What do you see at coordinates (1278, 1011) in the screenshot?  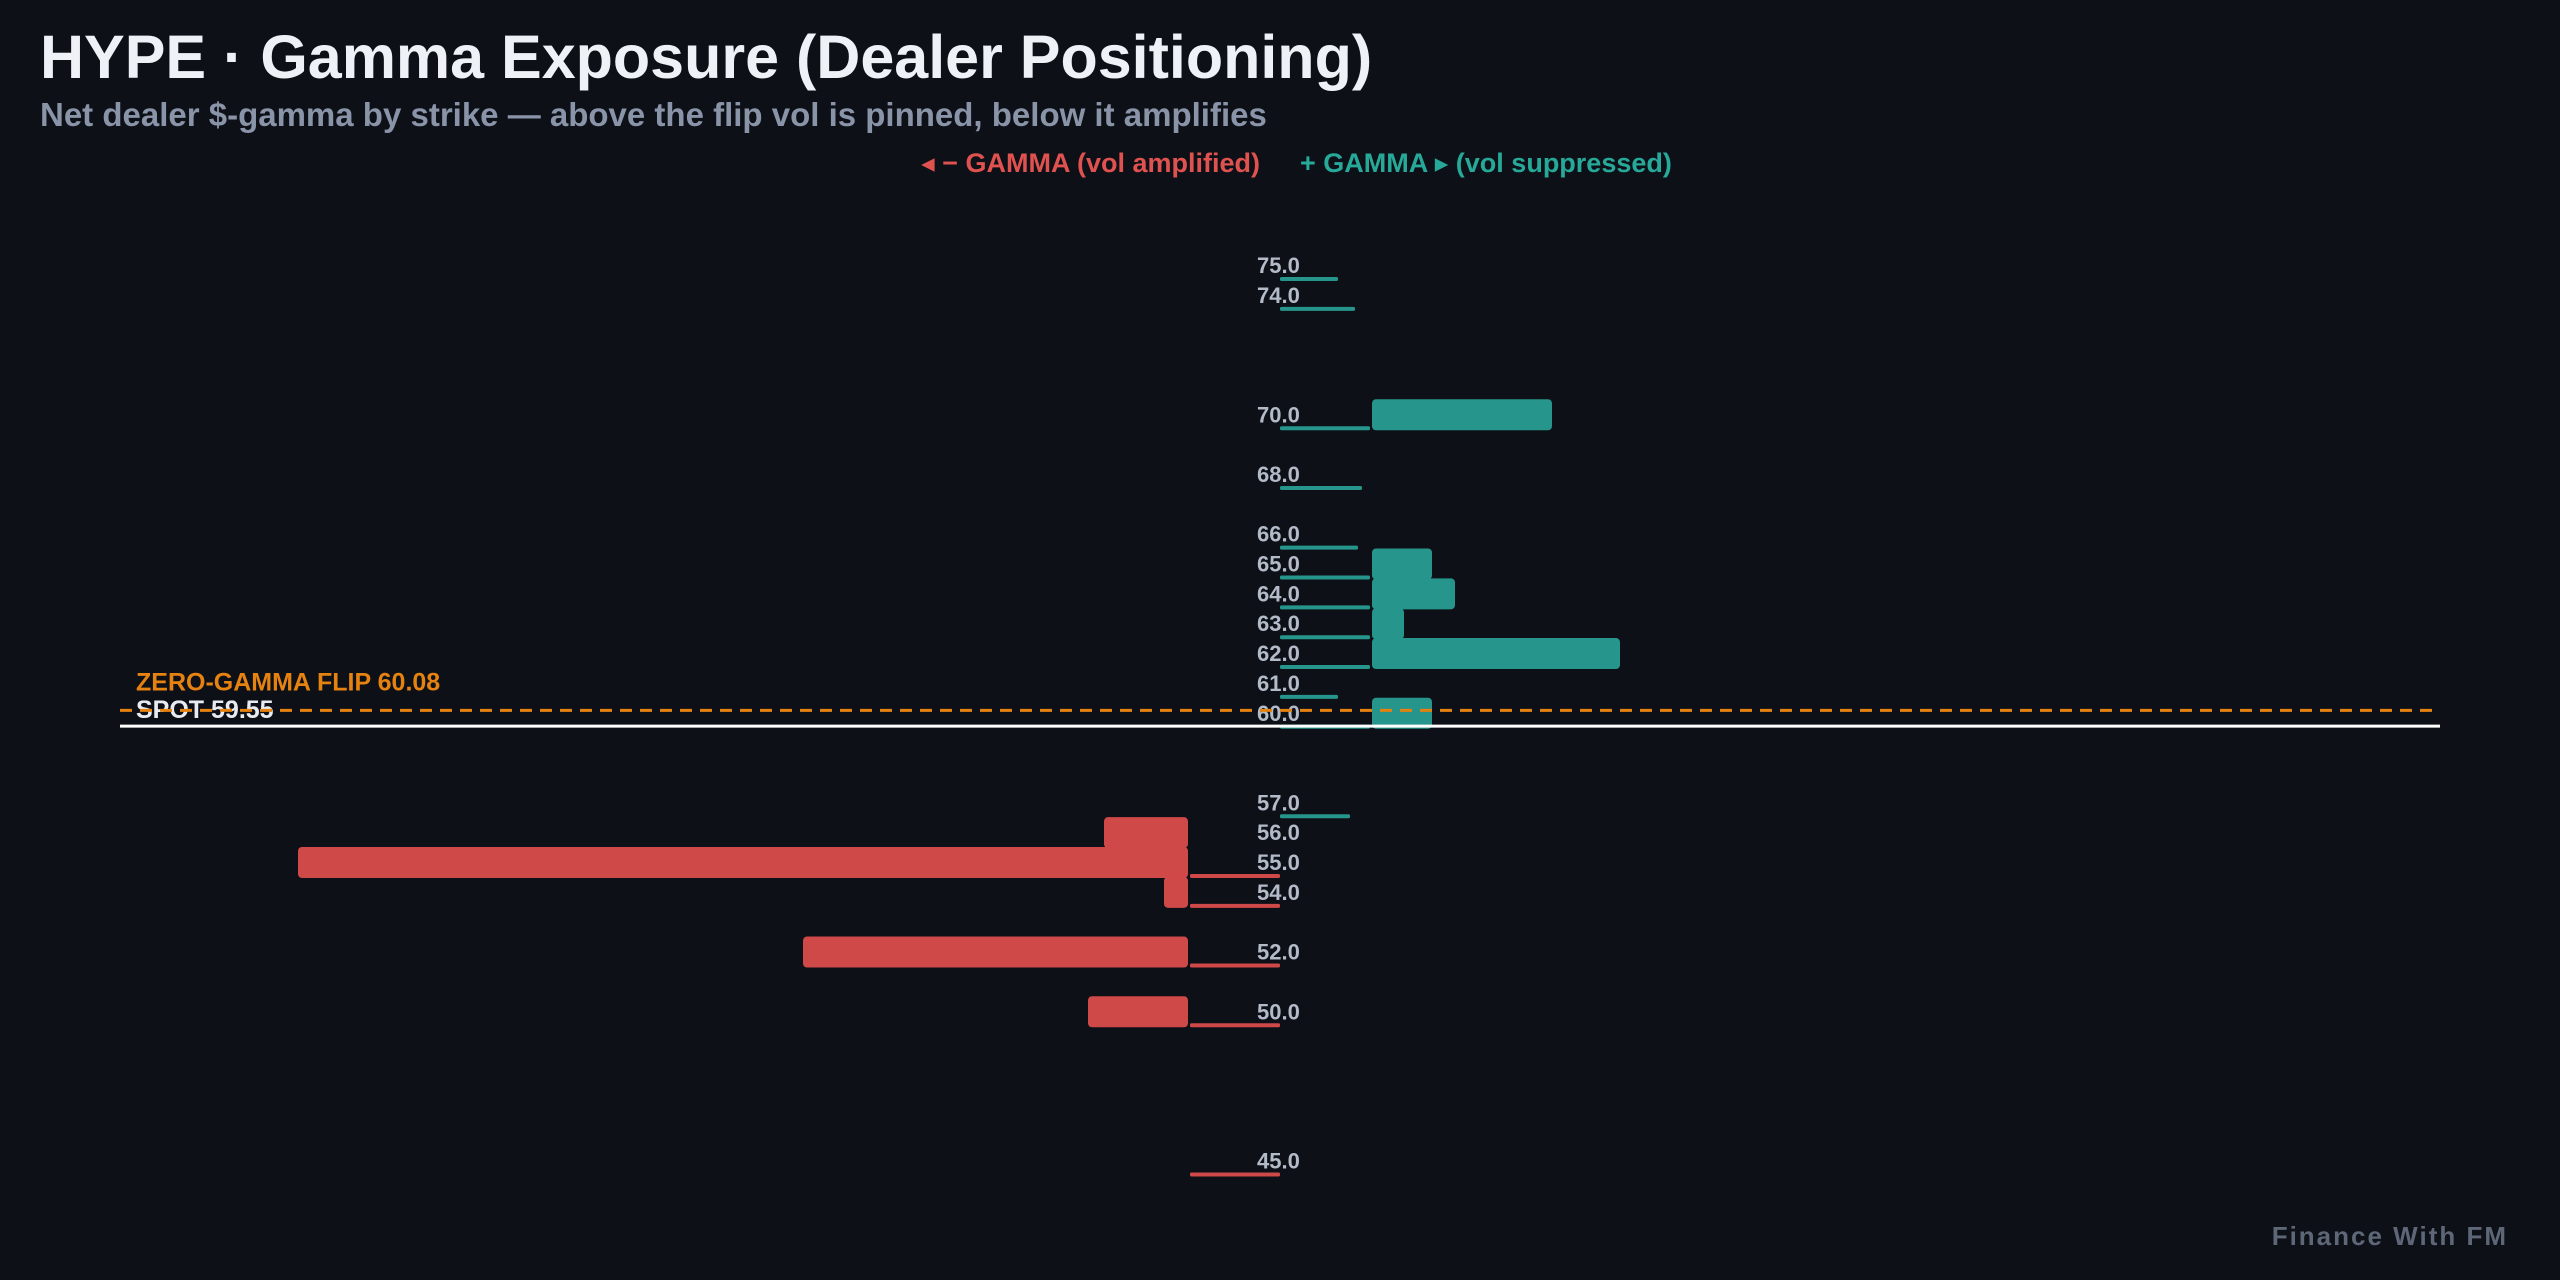 I see `strike-label: 50.0` at bounding box center [1278, 1011].